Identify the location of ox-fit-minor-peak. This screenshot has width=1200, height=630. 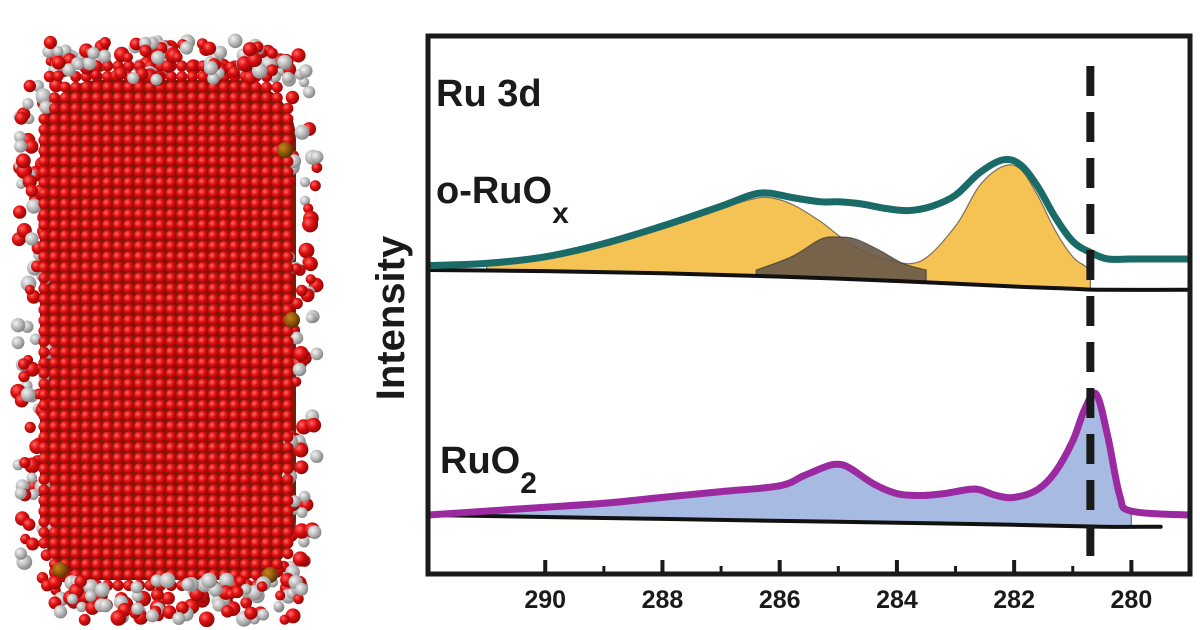
(841, 260).